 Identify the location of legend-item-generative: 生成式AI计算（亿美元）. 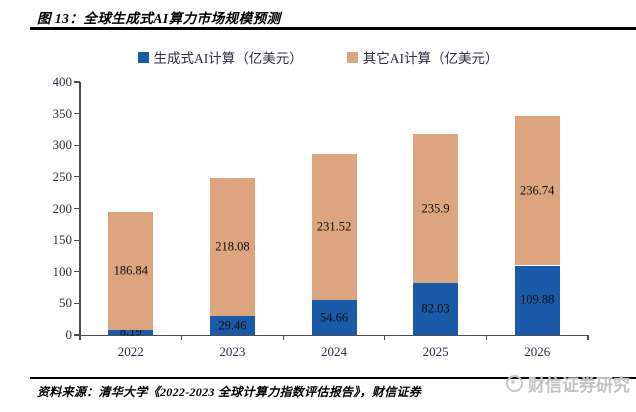
(220, 57).